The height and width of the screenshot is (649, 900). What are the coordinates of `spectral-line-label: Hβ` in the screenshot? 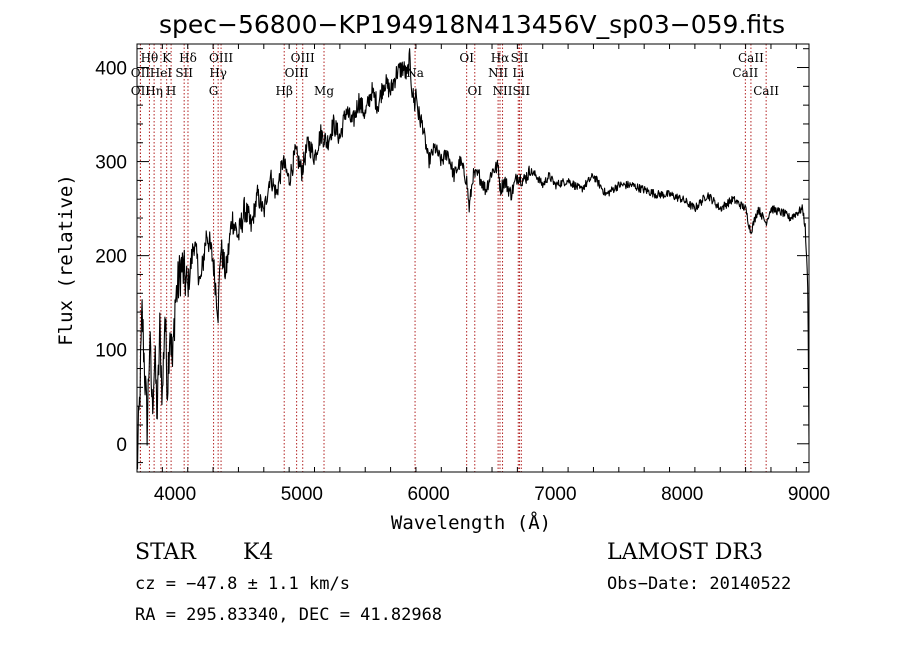 It's located at (284, 91).